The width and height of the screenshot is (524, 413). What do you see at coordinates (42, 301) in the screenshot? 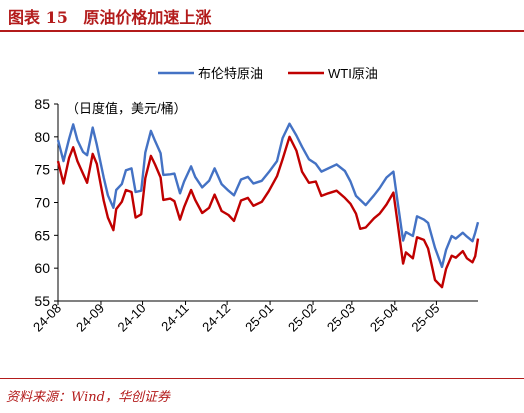
I see `y-tick-label: 55` at bounding box center [42, 301].